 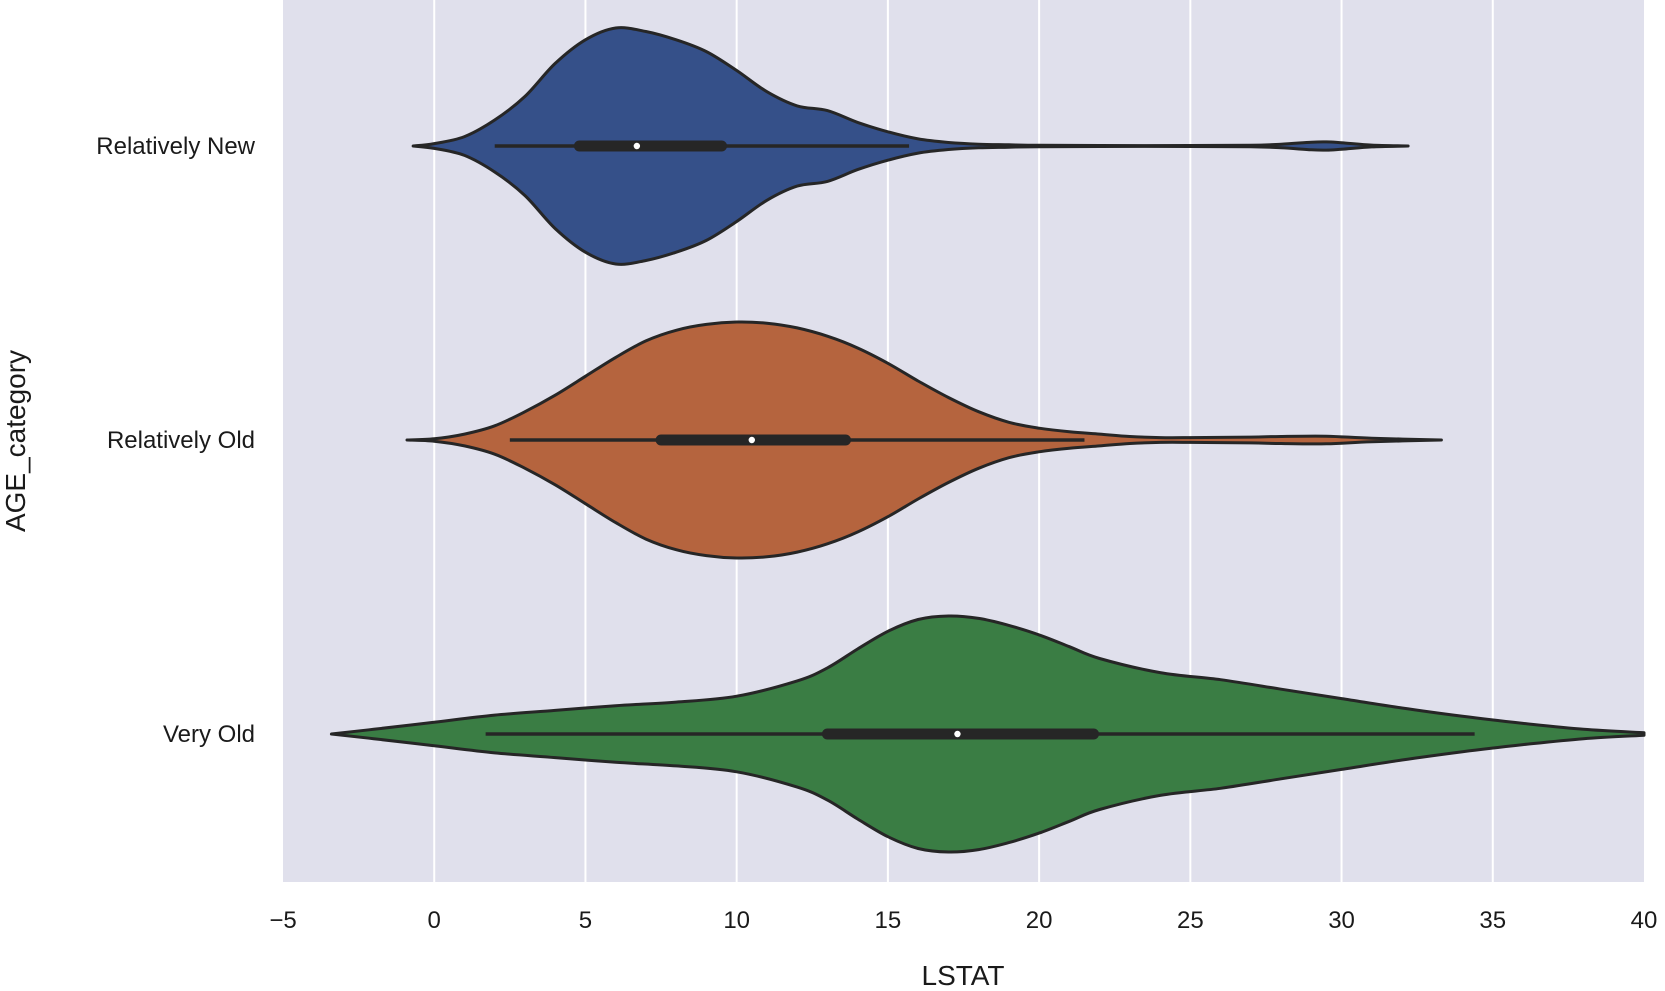 What do you see at coordinates (175, 146) in the screenshot?
I see `y-tick-label: Relatively New` at bounding box center [175, 146].